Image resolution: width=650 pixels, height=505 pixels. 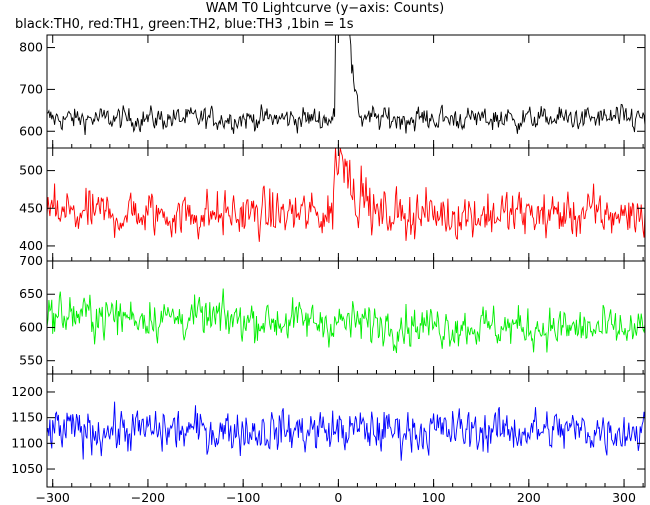 What do you see at coordinates (243, 497) in the screenshot?
I see `x-tick-label: −100` at bounding box center [243, 497].